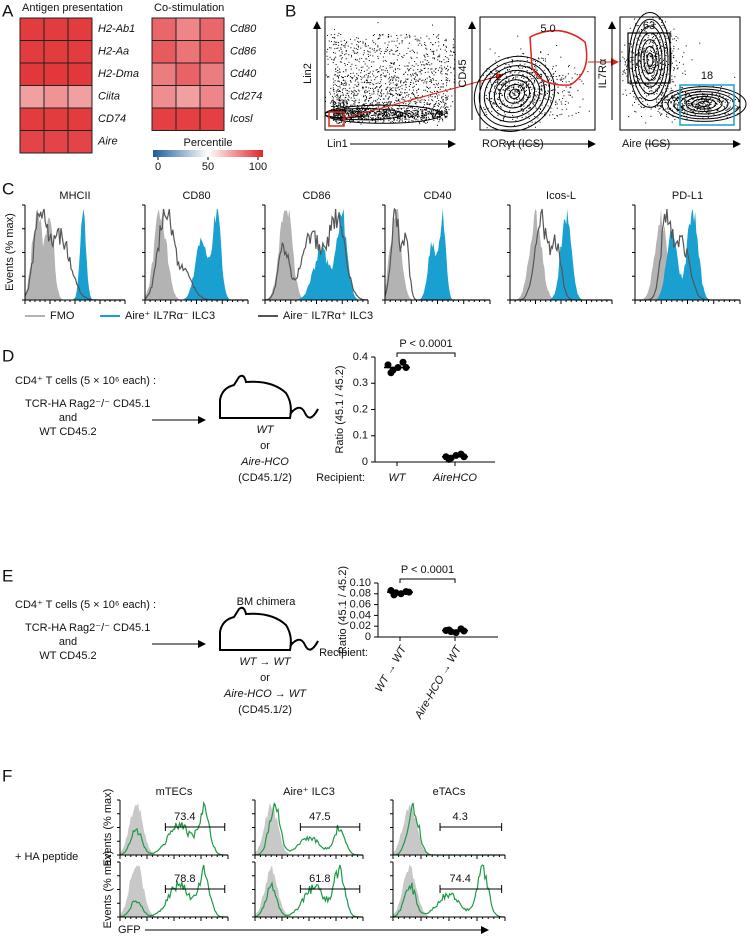  Describe the element at coordinates (184, 879) in the screenshot. I see `gate-value: 78.8` at that location.